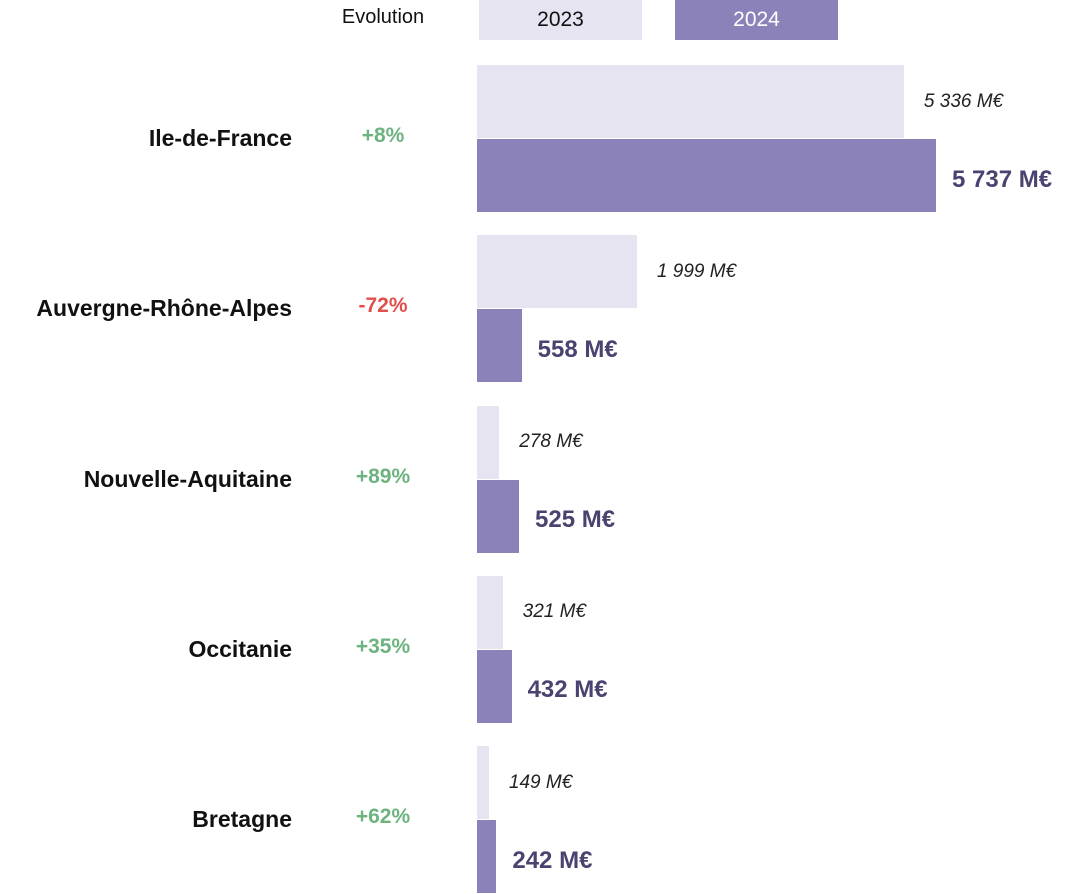 This screenshot has height=894, width=1086. Describe the element at coordinates (383, 646) in the screenshot. I see `evolution-label: +35%` at that location.